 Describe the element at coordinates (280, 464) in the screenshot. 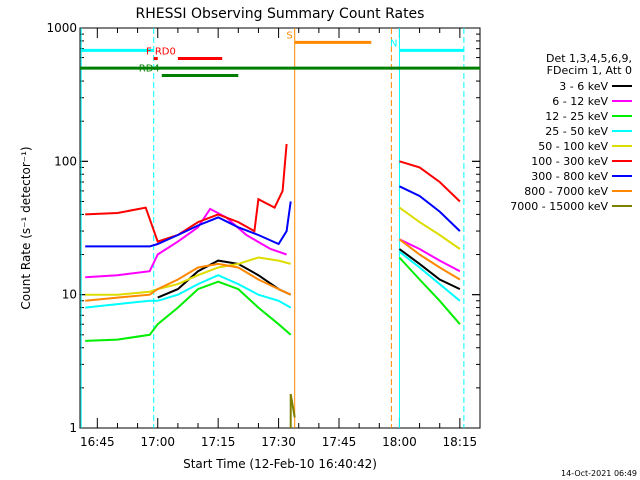

I see `x-axis-label: Start Time (12-Feb-10 16:40:42)` at that location.